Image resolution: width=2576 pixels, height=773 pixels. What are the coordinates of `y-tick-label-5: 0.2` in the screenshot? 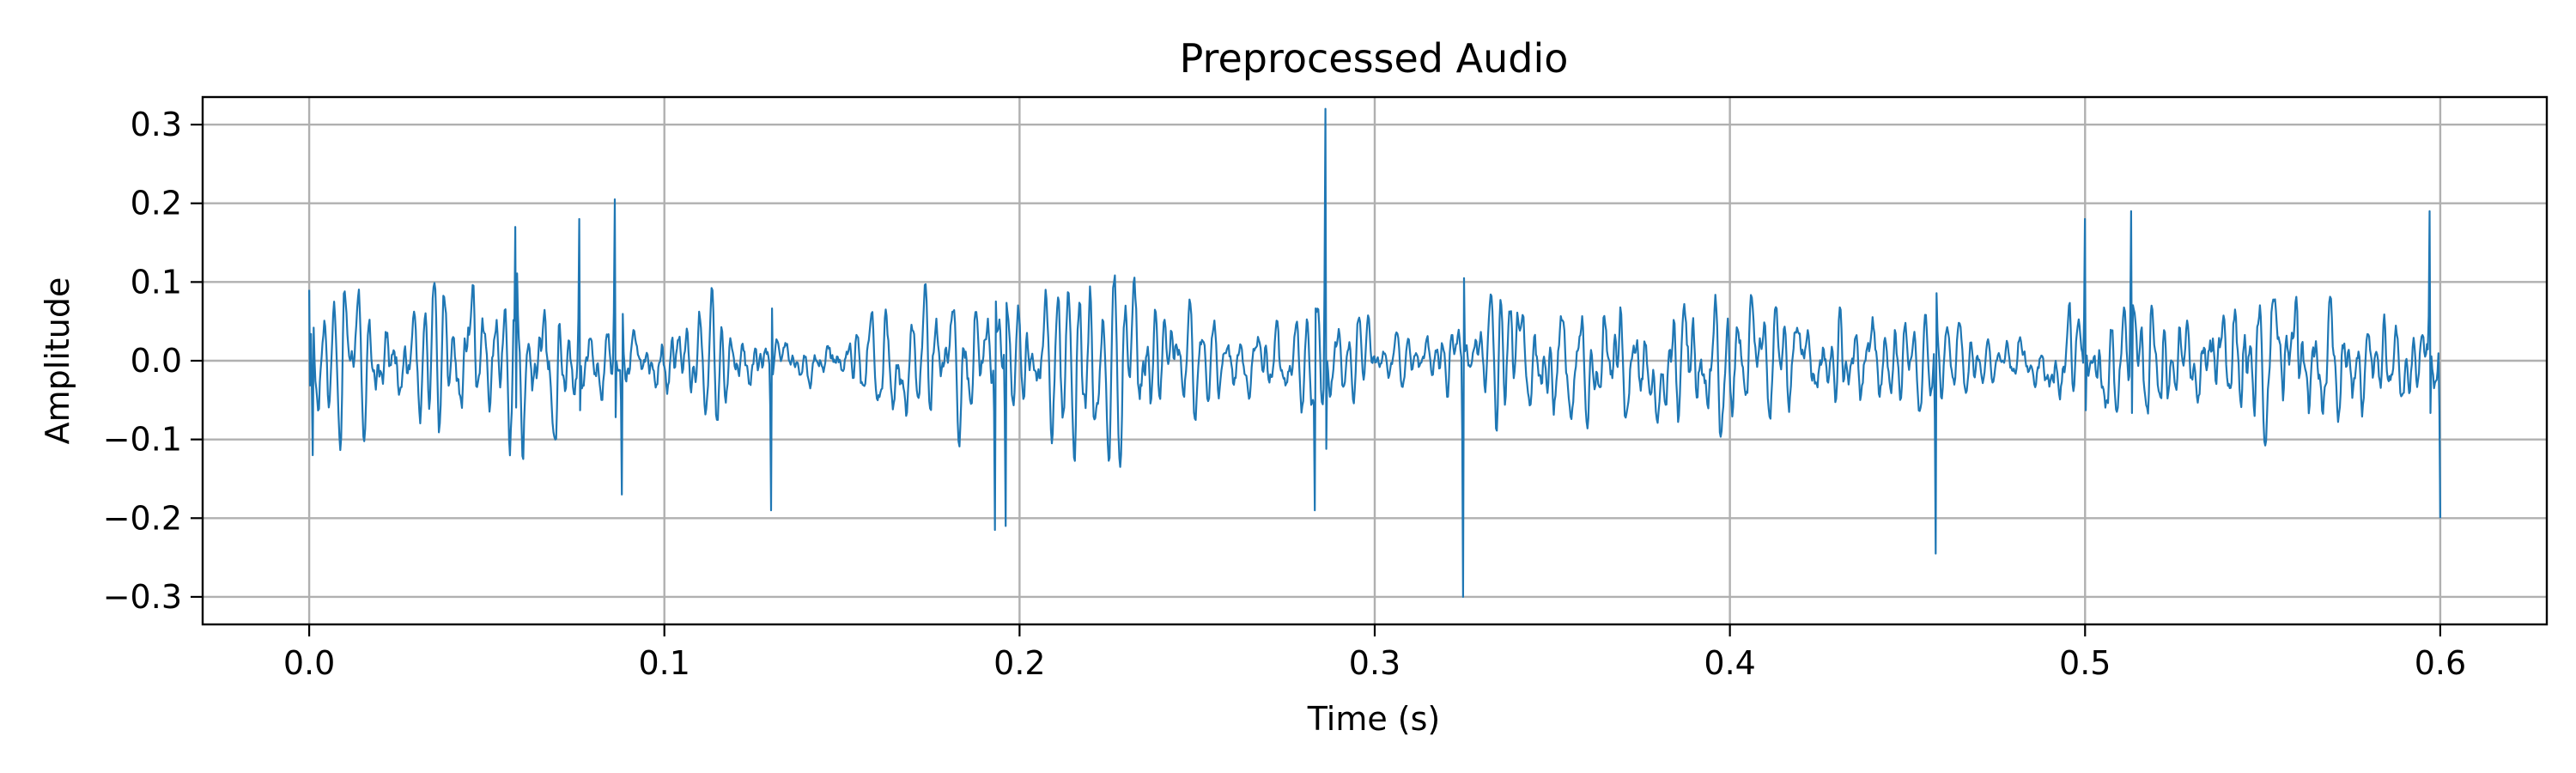 It's located at (156, 203).